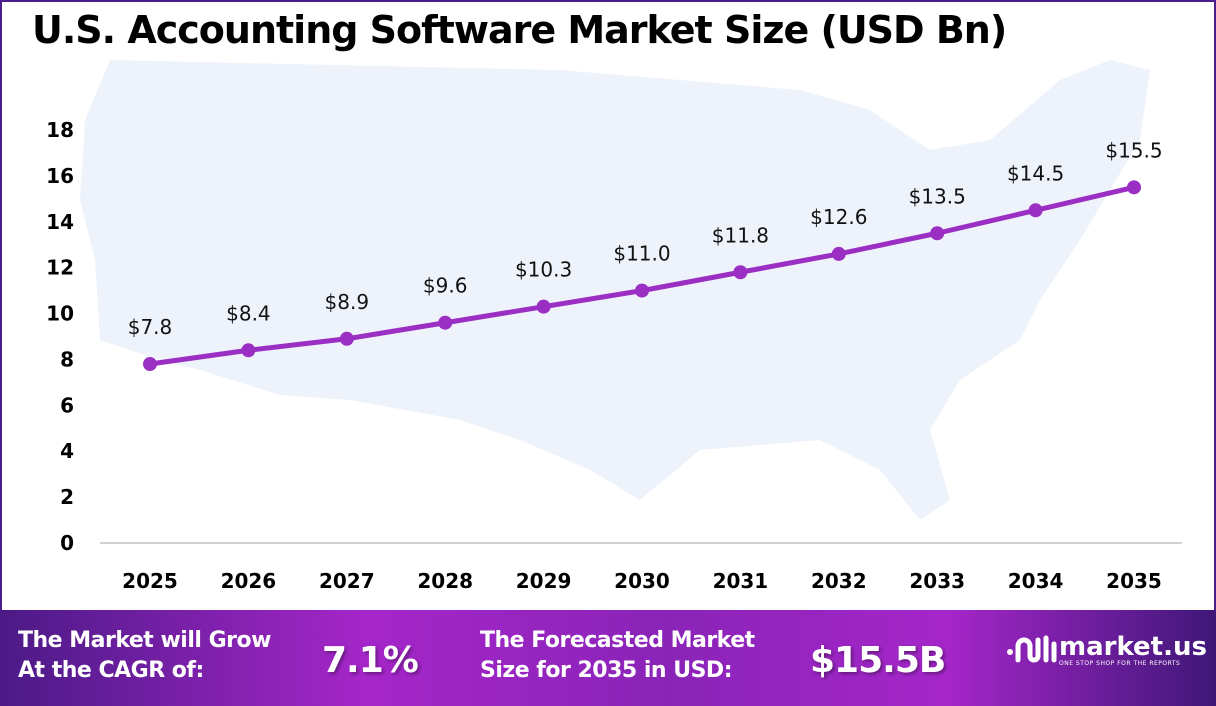 The image size is (1216, 706). What do you see at coordinates (111, 670) in the screenshot?
I see `cagr-label-line2: At the CAGR of:` at bounding box center [111, 670].